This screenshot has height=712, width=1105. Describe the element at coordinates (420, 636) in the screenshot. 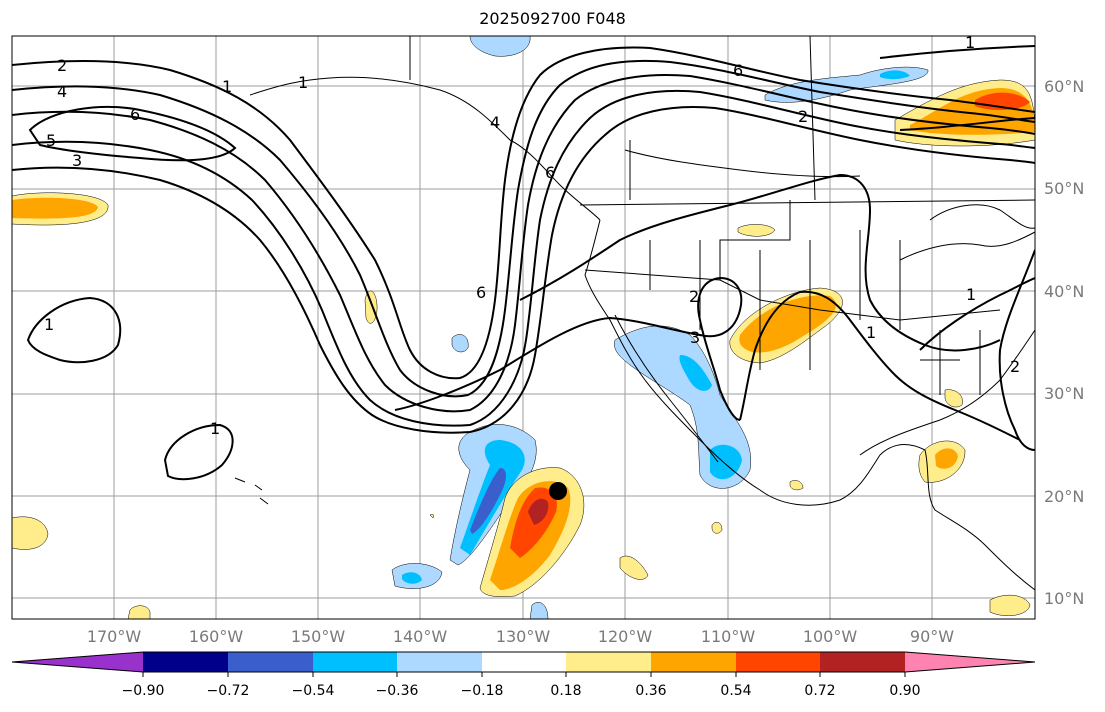

I see `lon-label: 140°W` at that location.